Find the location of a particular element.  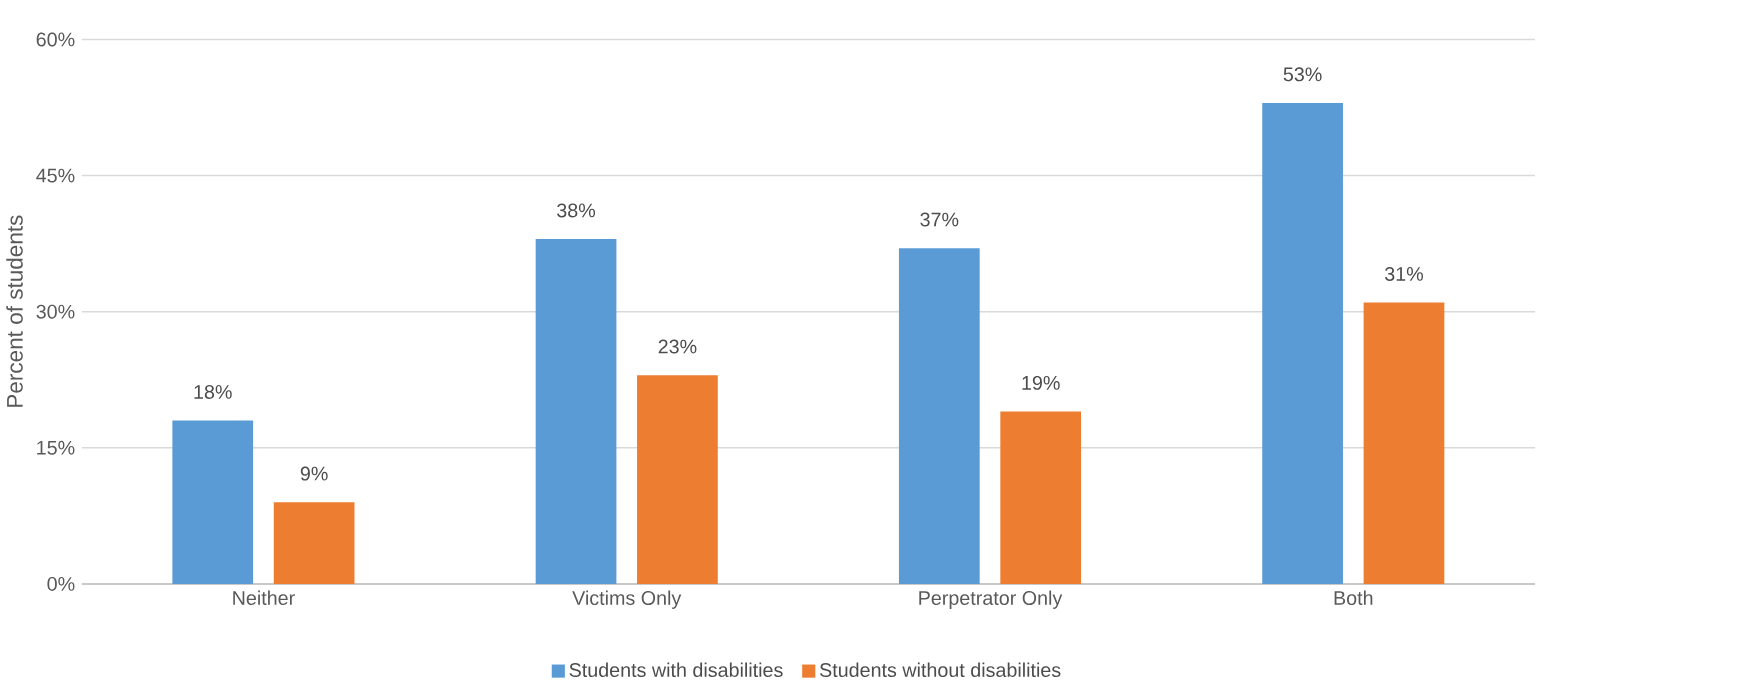

y-tick-label: 0% is located at coordinates (61, 584).